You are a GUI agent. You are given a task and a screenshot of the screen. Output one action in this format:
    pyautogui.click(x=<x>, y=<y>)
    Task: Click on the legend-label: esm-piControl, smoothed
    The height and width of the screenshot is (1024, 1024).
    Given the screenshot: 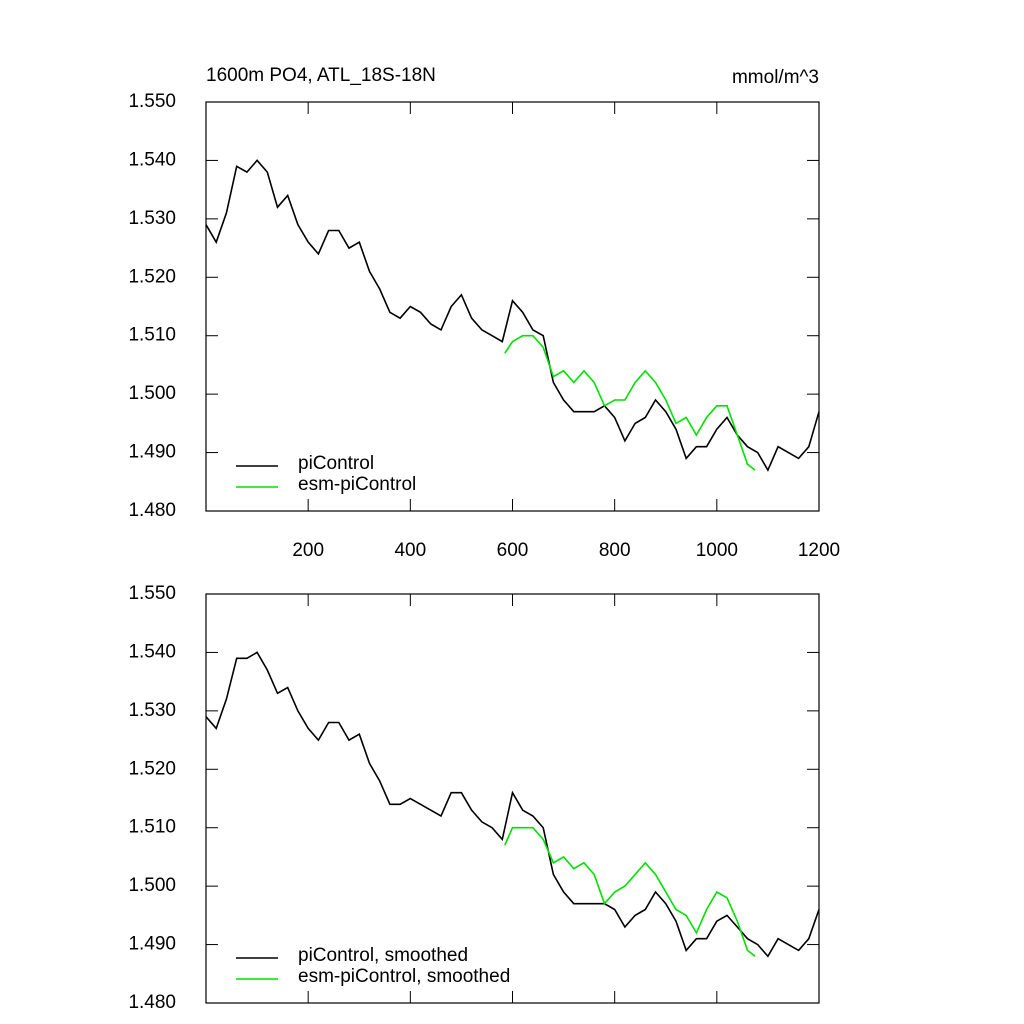 What is the action you would take?
    pyautogui.click(x=404, y=976)
    